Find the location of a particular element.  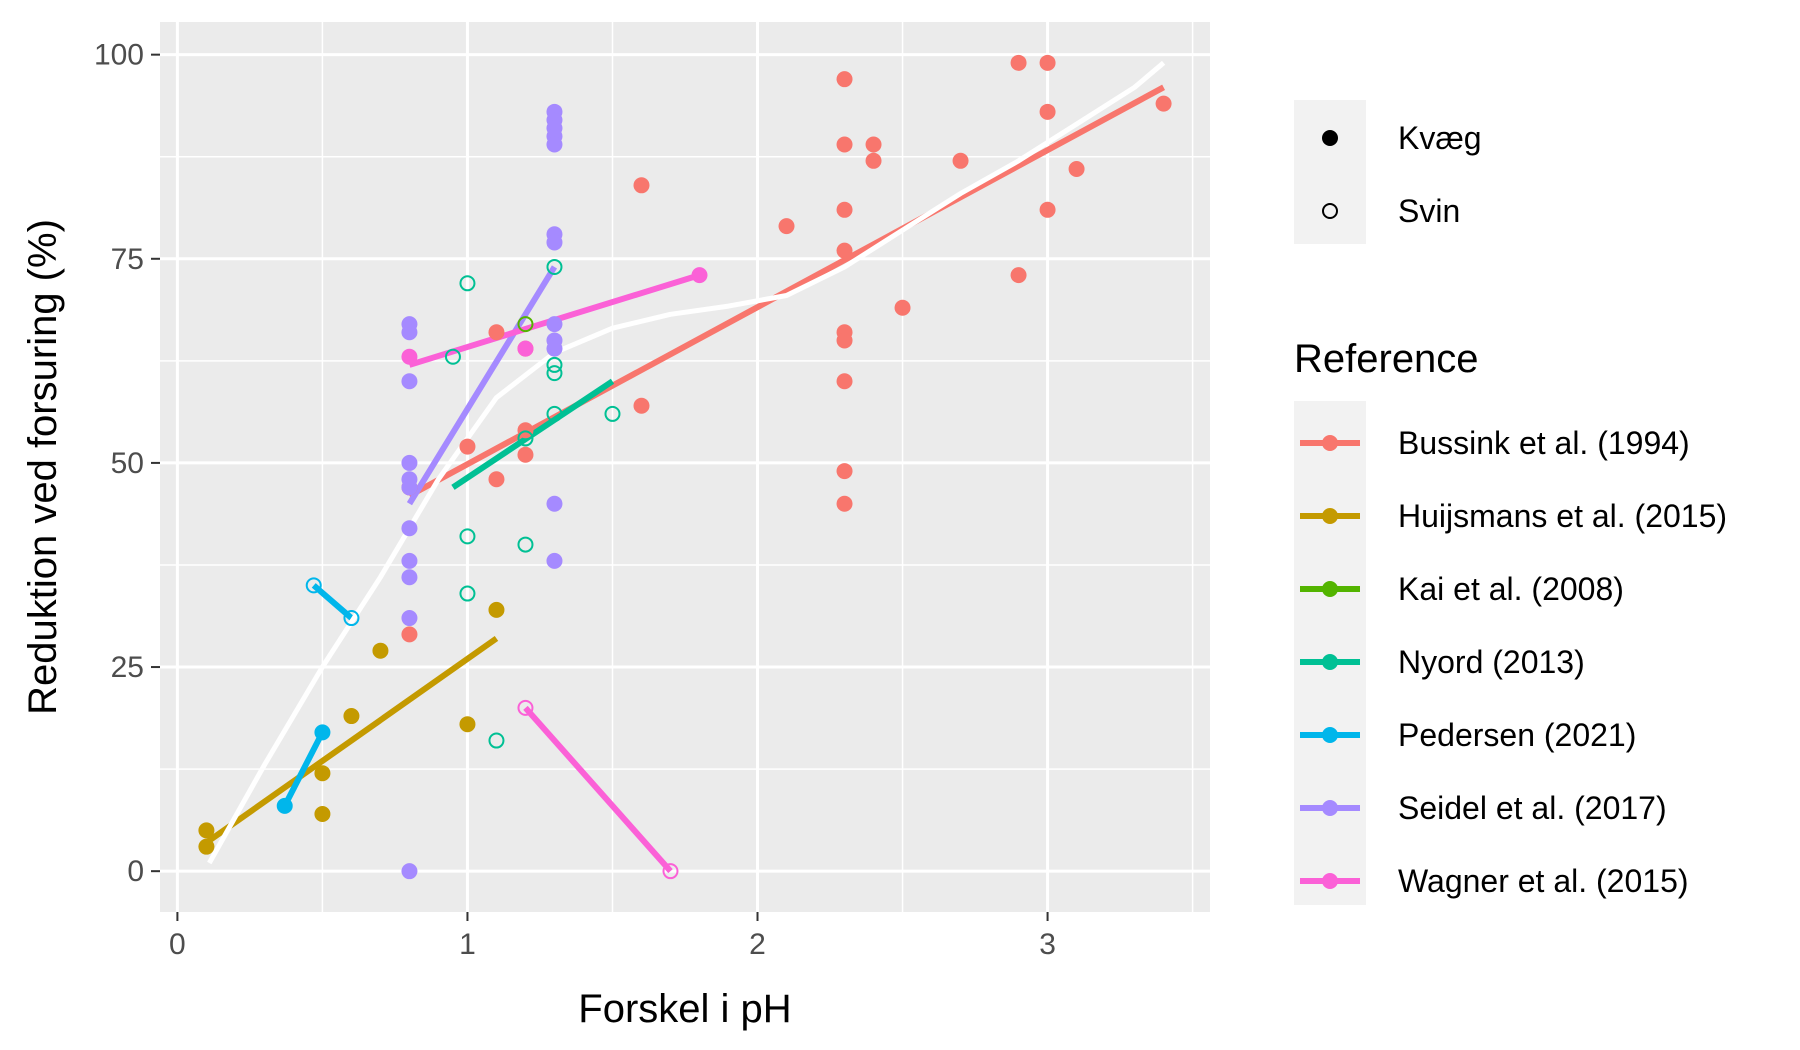

y-tick-label: 75 is located at coordinates (127, 259).